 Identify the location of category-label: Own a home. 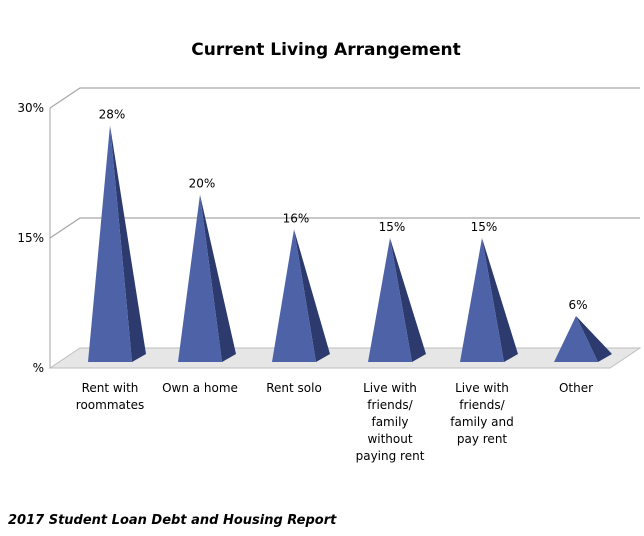
(200, 388).